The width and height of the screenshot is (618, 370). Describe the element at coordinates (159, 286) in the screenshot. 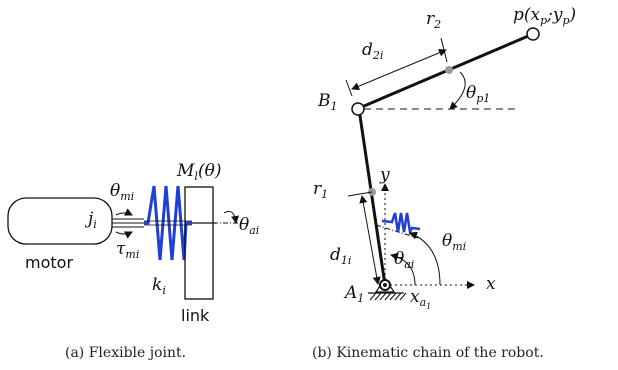

I see `spring-label: ki` at that location.